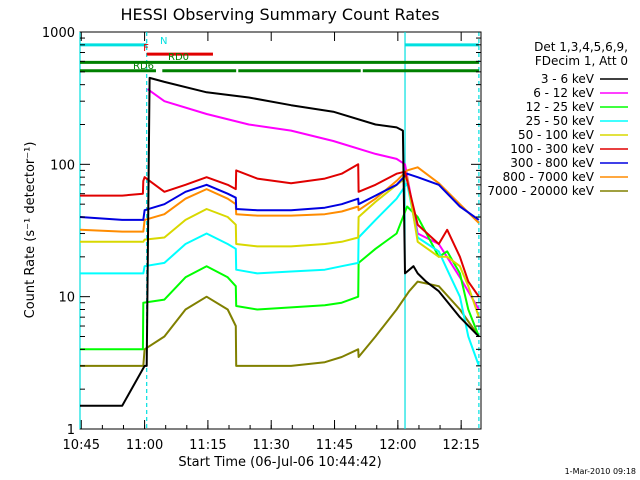  What do you see at coordinates (30, 230) in the screenshot?
I see `y-axis-label: Count Rate (s⁻¹ detector⁻¹)` at bounding box center [30, 230].